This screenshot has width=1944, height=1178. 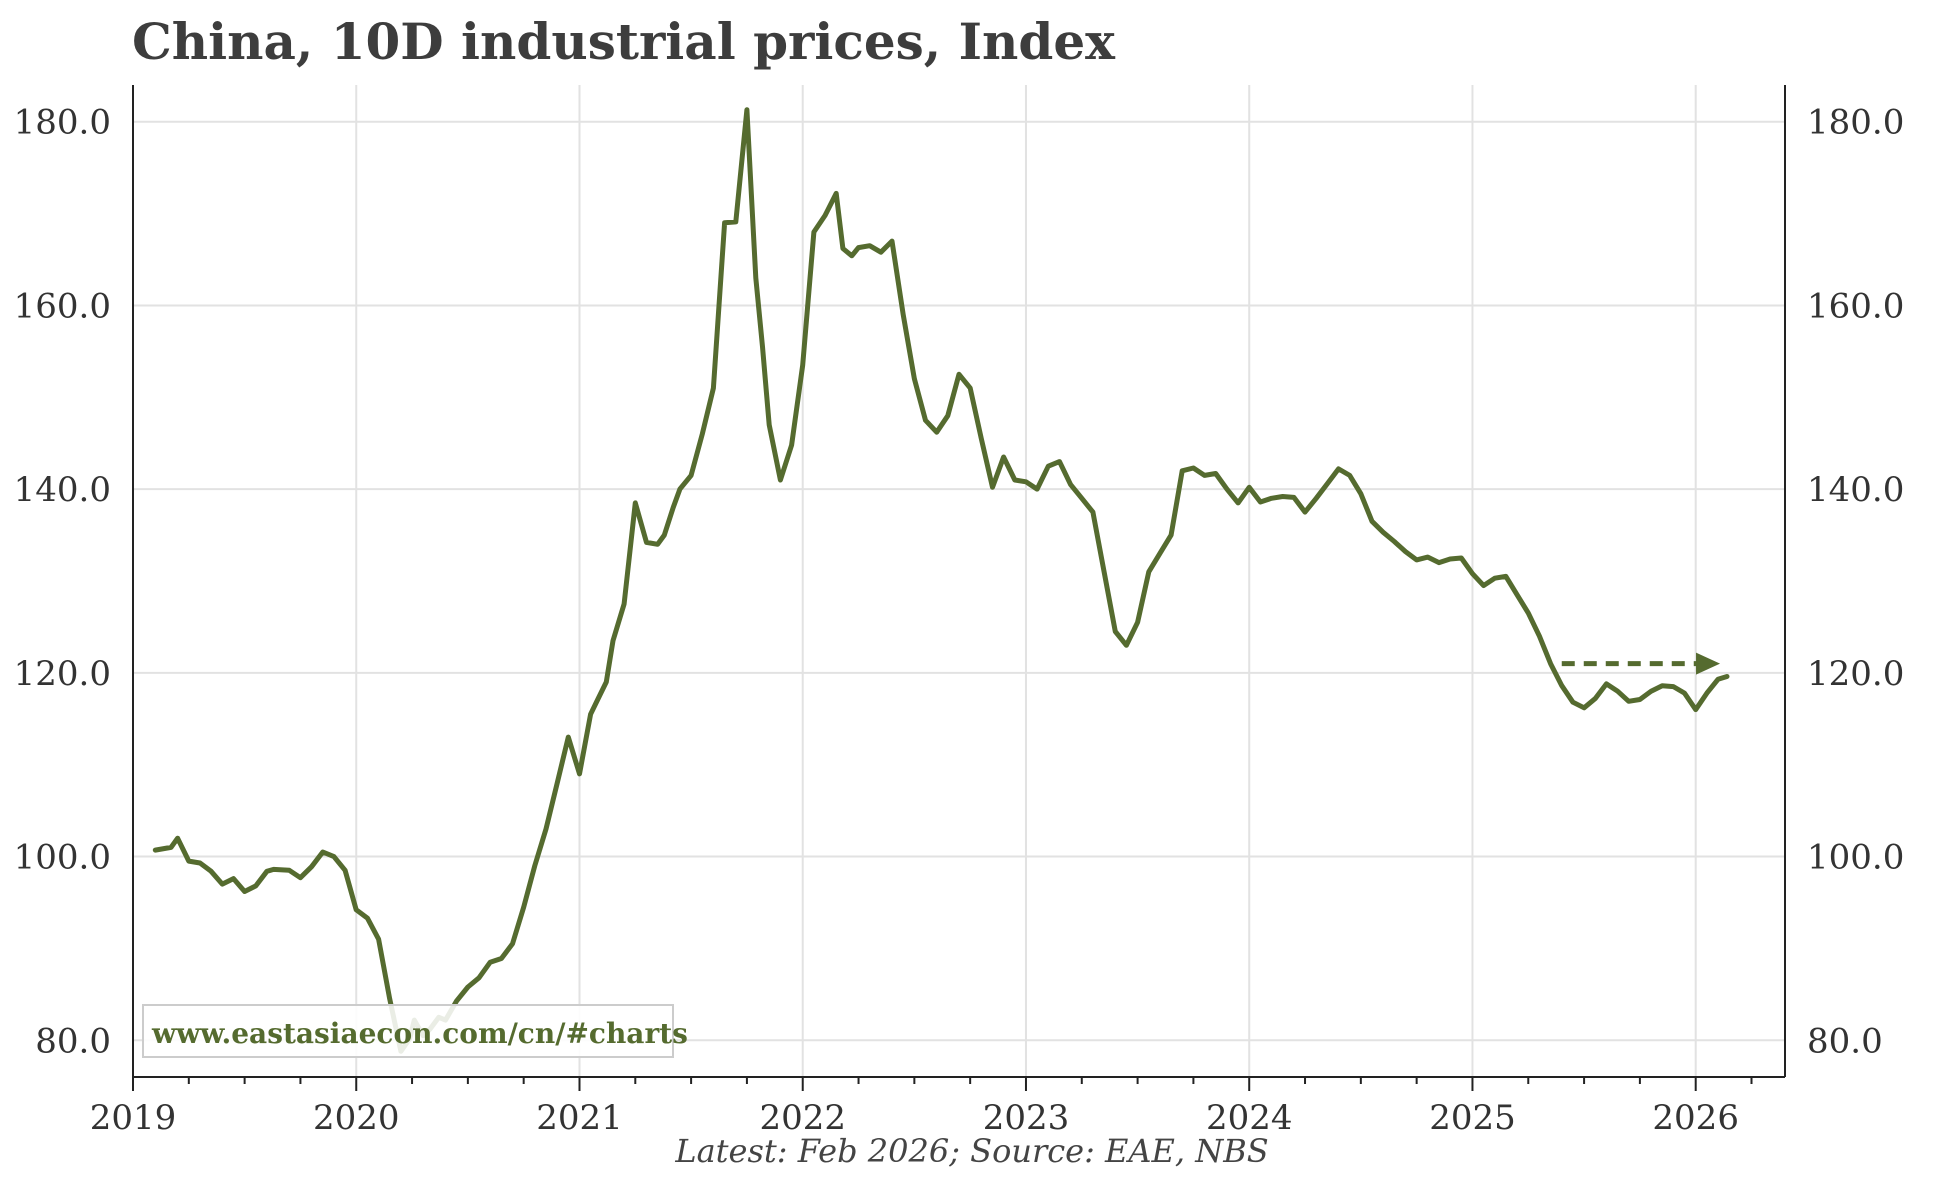 I want to click on x-tick-label: 2024, so click(x=1249, y=1118).